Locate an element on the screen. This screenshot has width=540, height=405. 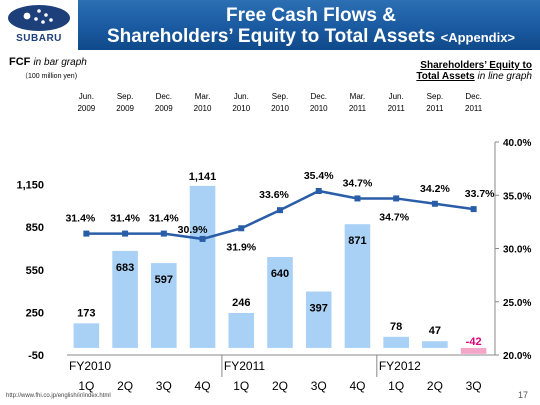
right-axis-tick-label: 30.0% is located at coordinates (517, 250).